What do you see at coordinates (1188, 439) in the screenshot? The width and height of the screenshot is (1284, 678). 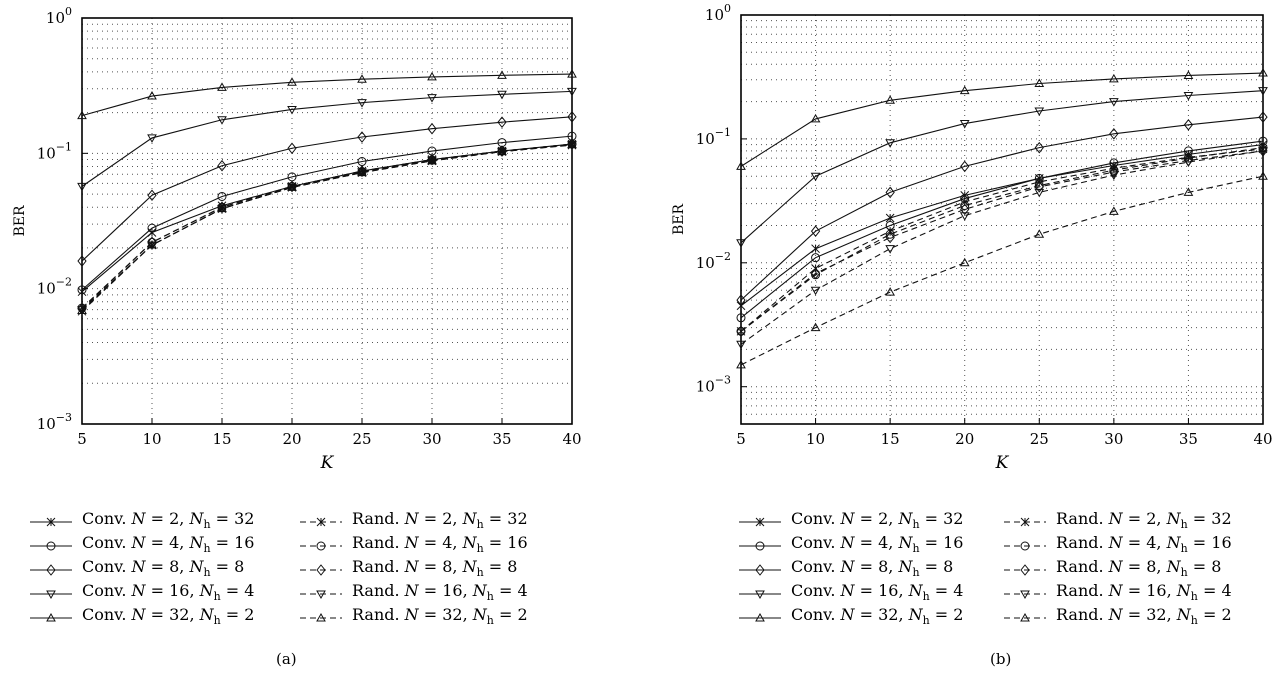 I see `x-tick-label: 35` at bounding box center [1188, 439].